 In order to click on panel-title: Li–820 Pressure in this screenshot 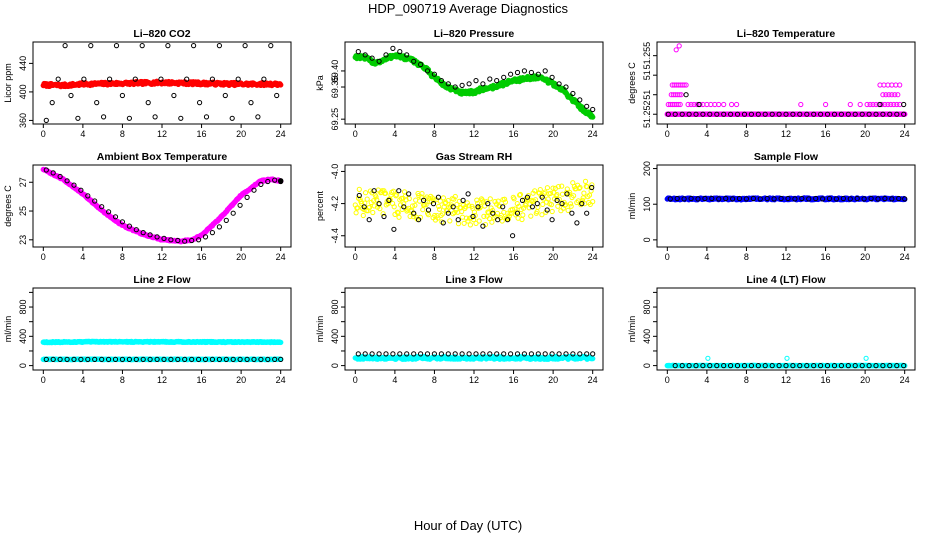, I will do `click(474, 34)`.